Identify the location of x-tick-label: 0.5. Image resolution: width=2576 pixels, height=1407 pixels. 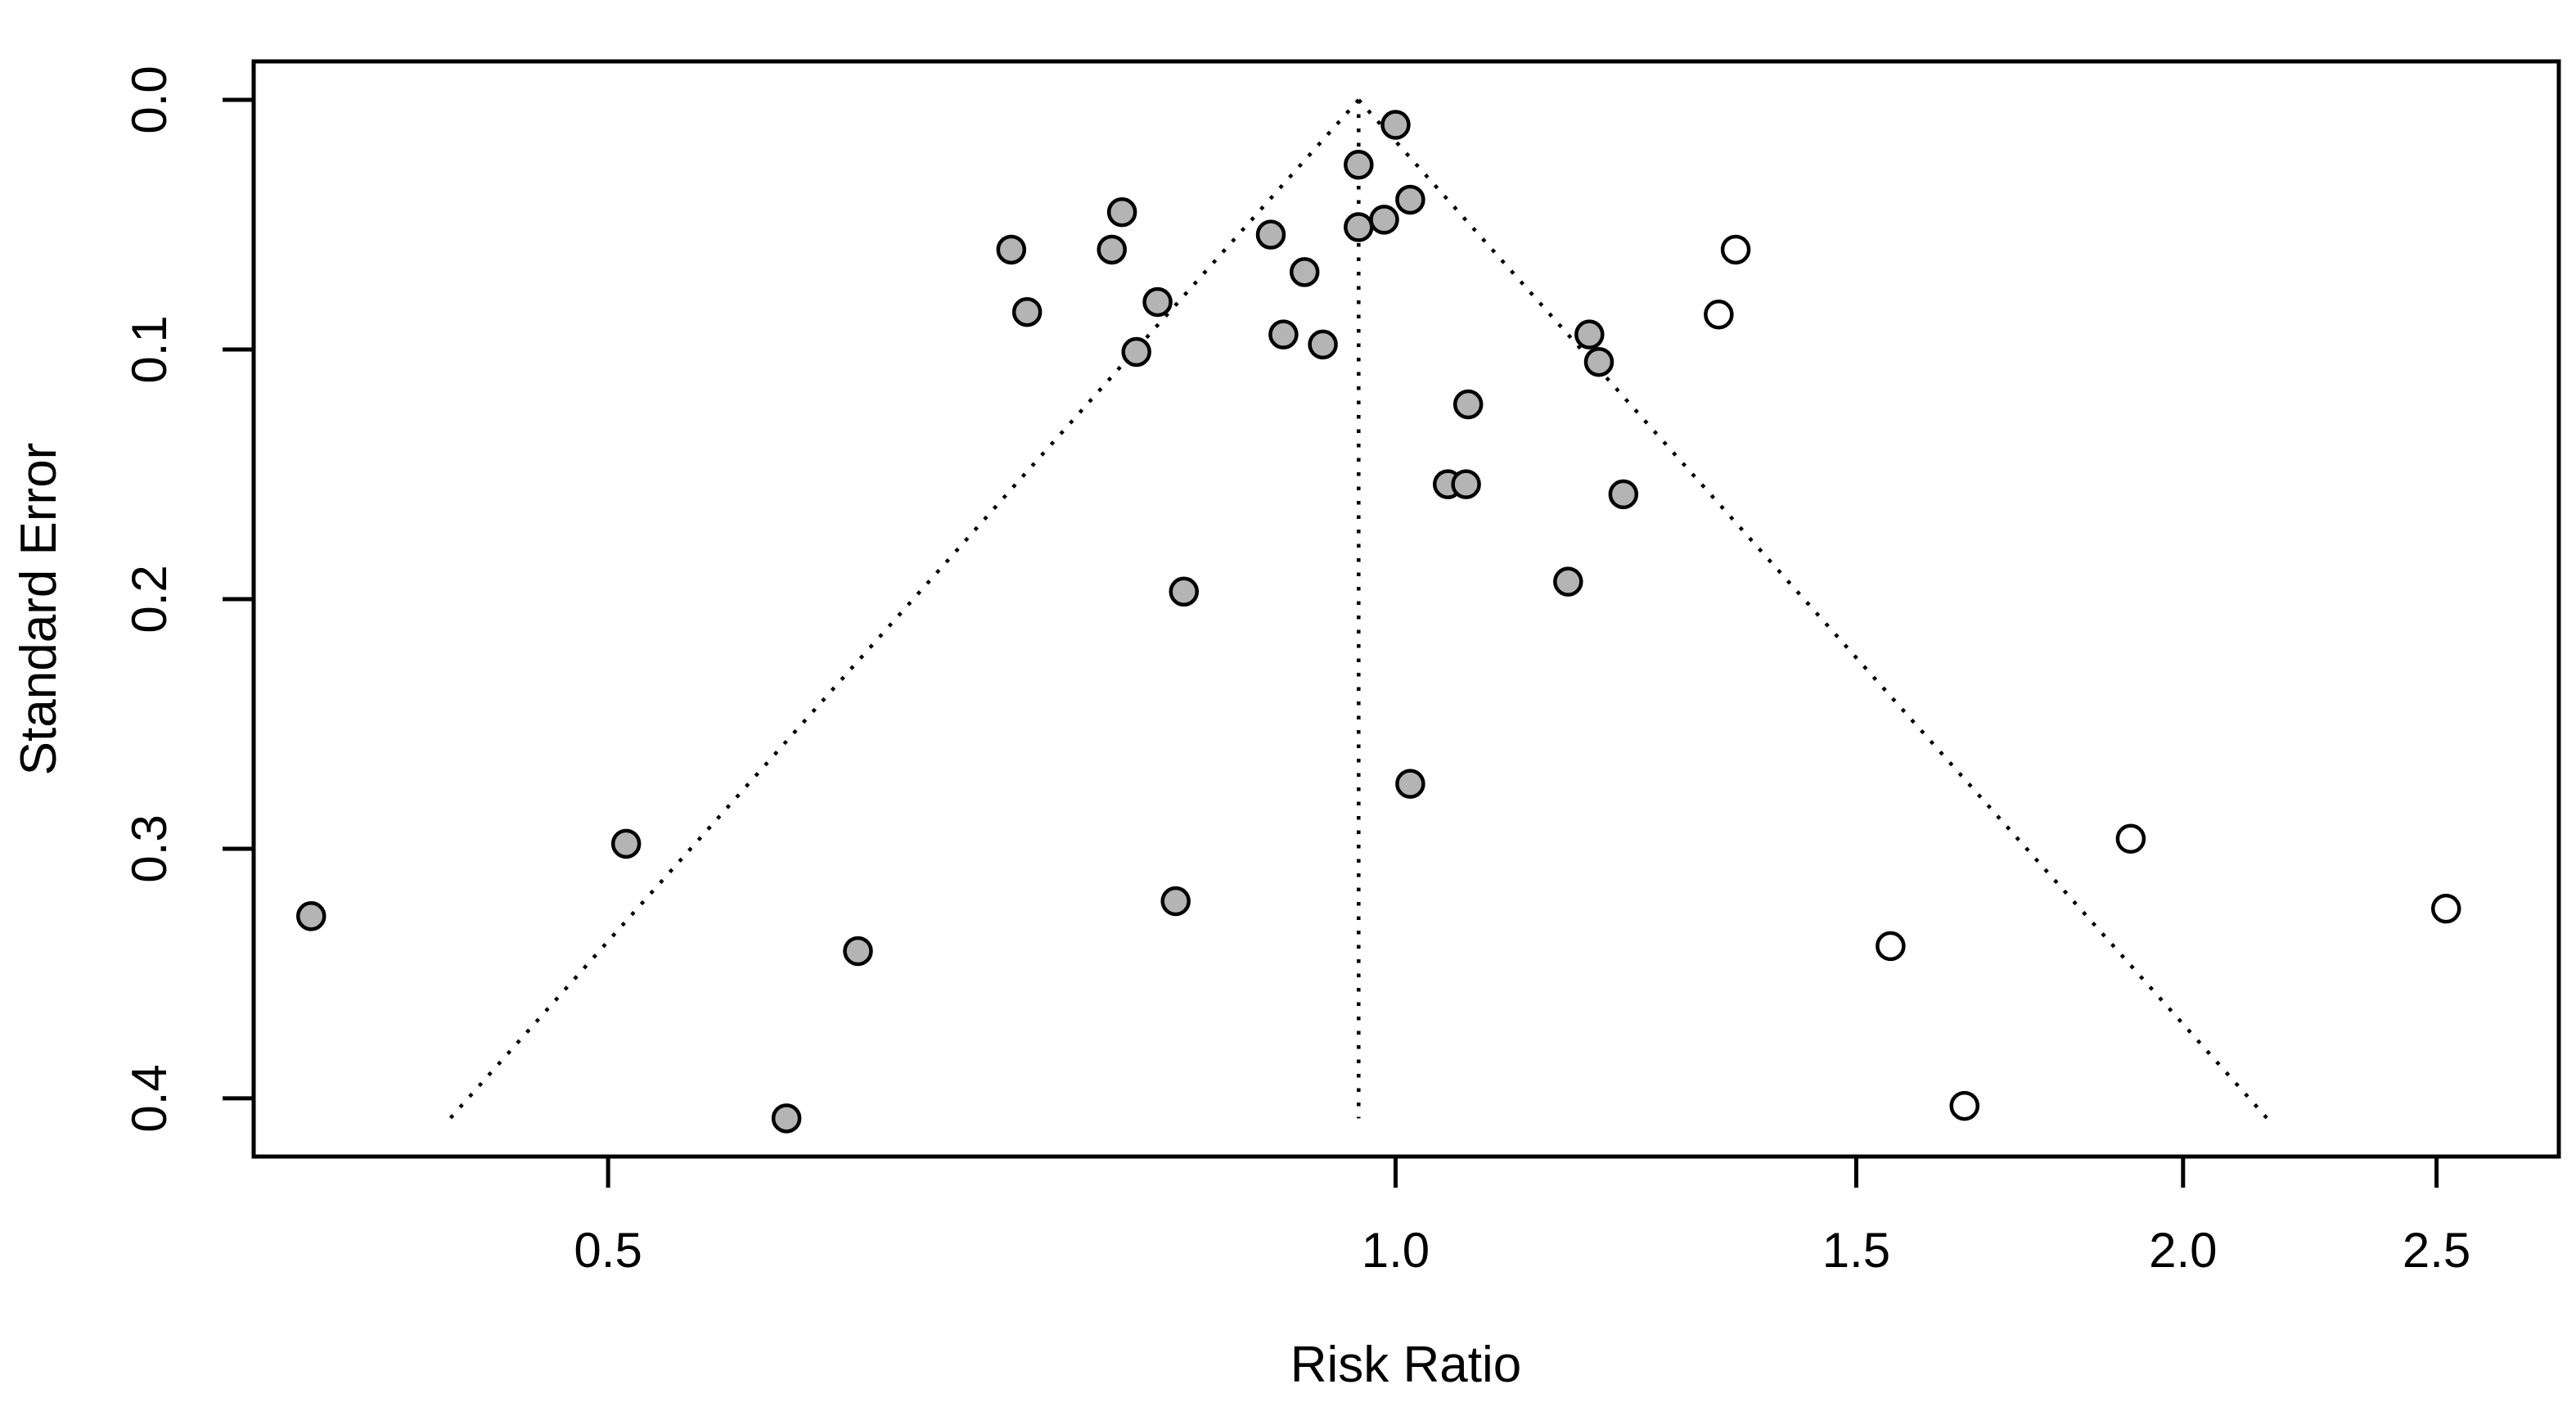
(608, 1250).